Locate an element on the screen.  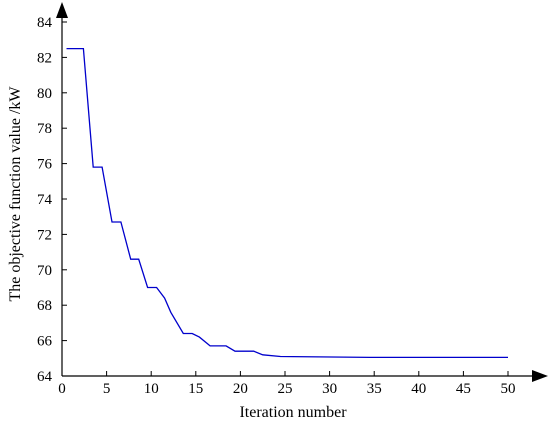
x-tick-label: 45 is located at coordinates (463, 389).